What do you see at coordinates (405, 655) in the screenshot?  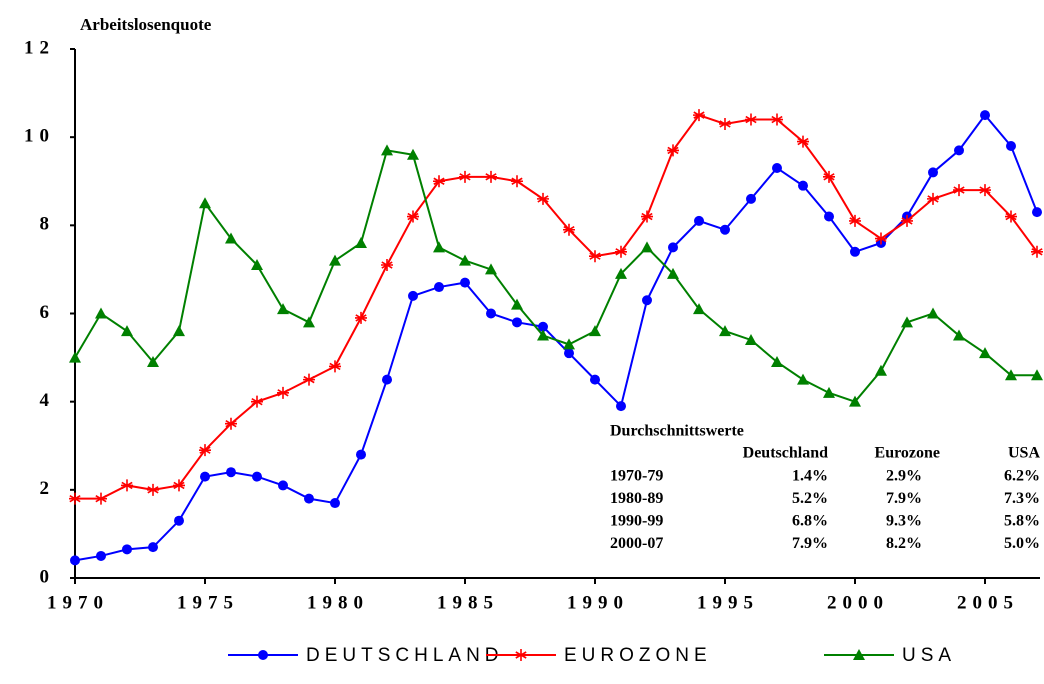 I see `legend-label: DEUTSCHLAND` at bounding box center [405, 655].